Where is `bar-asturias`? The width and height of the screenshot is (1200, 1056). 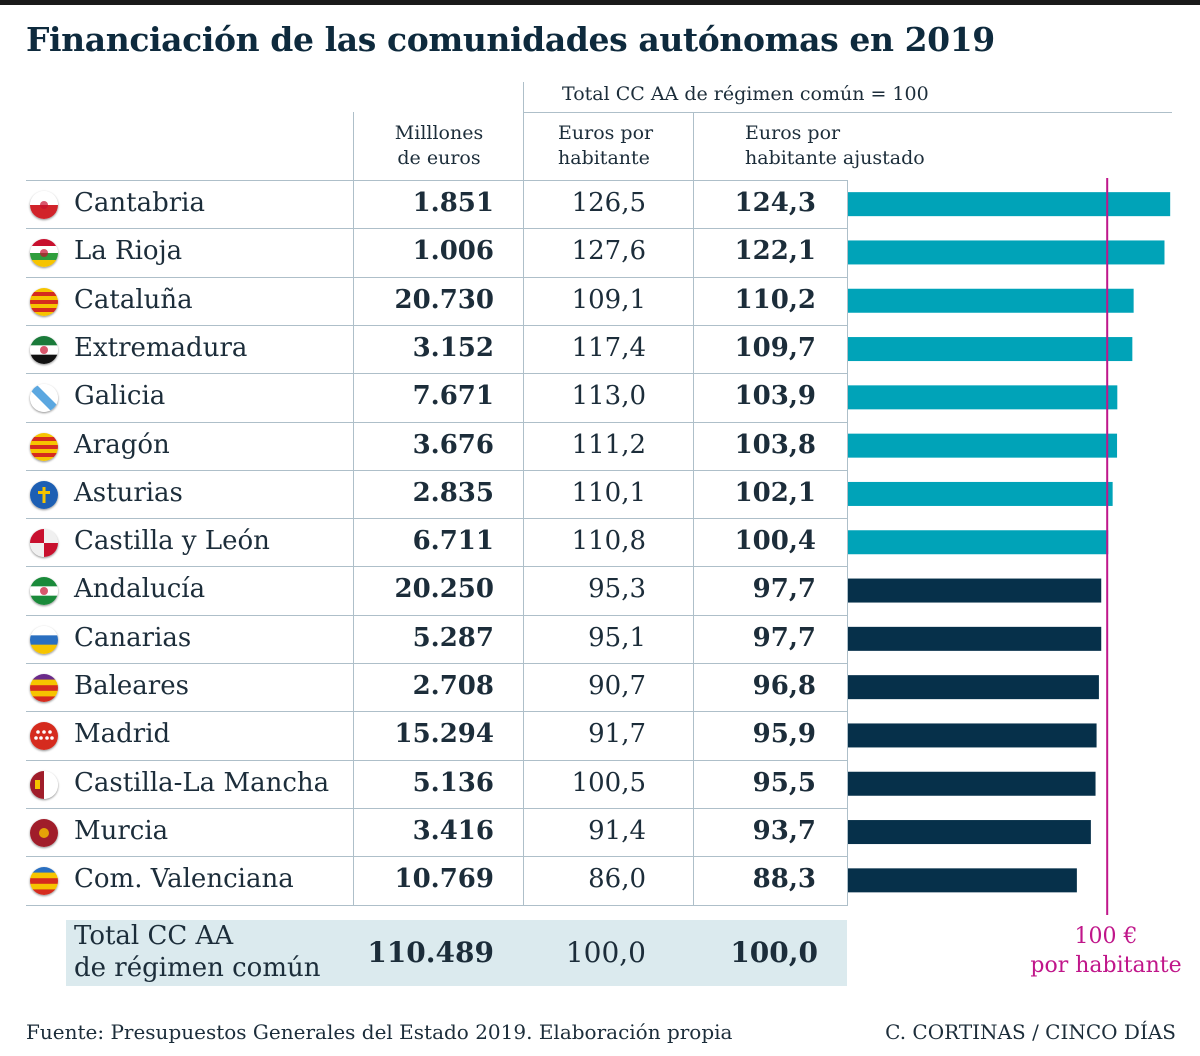
bar-asturias is located at coordinates (980, 493).